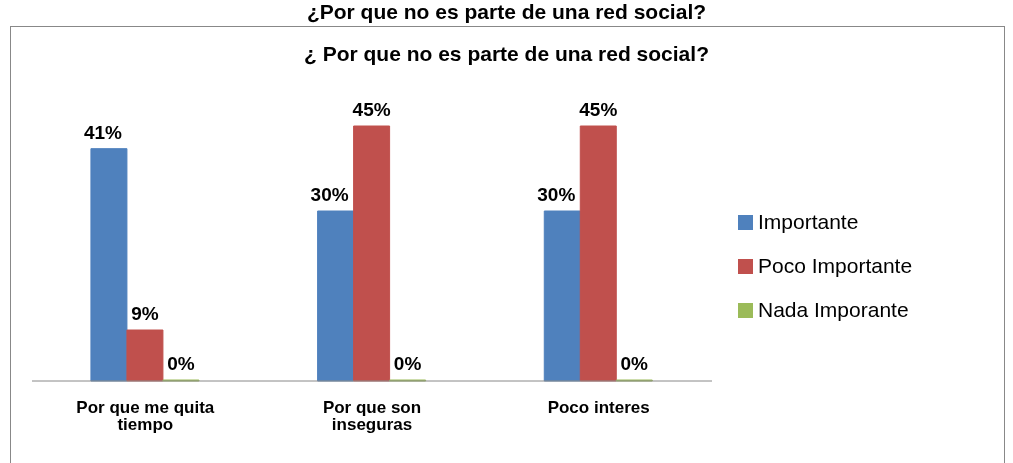  What do you see at coordinates (835, 266) in the screenshot?
I see `legend-label: Poco Importante` at bounding box center [835, 266].